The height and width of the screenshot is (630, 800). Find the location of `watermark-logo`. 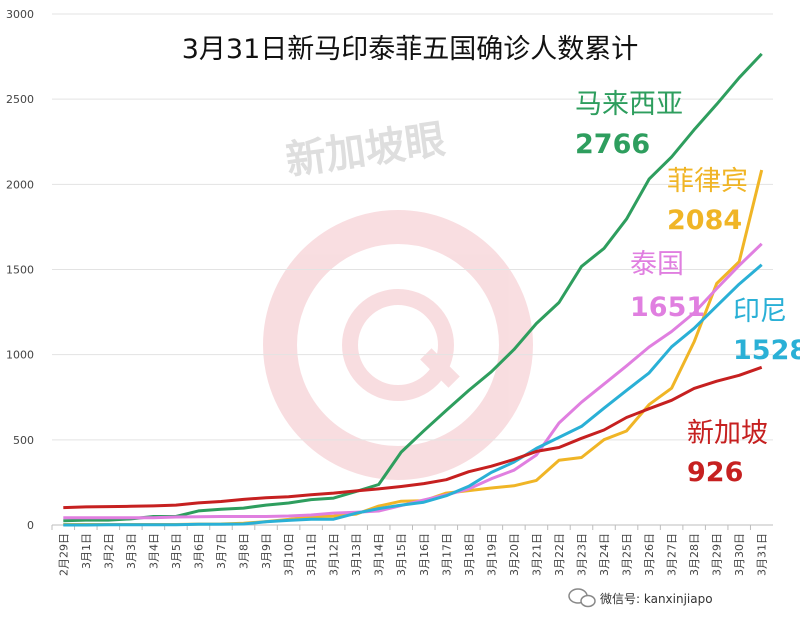

watermark-logo is located at coordinates (398, 345).